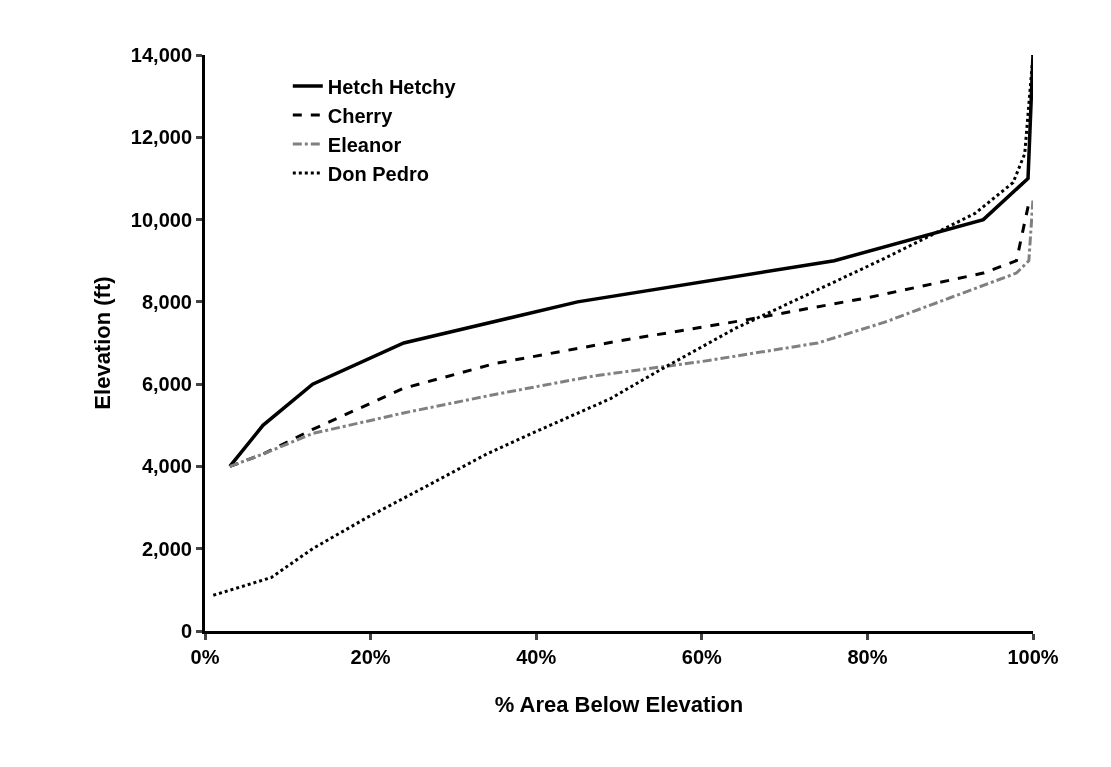  Describe the element at coordinates (378, 173) in the screenshot. I see `legend-label: Don Pedro` at that location.